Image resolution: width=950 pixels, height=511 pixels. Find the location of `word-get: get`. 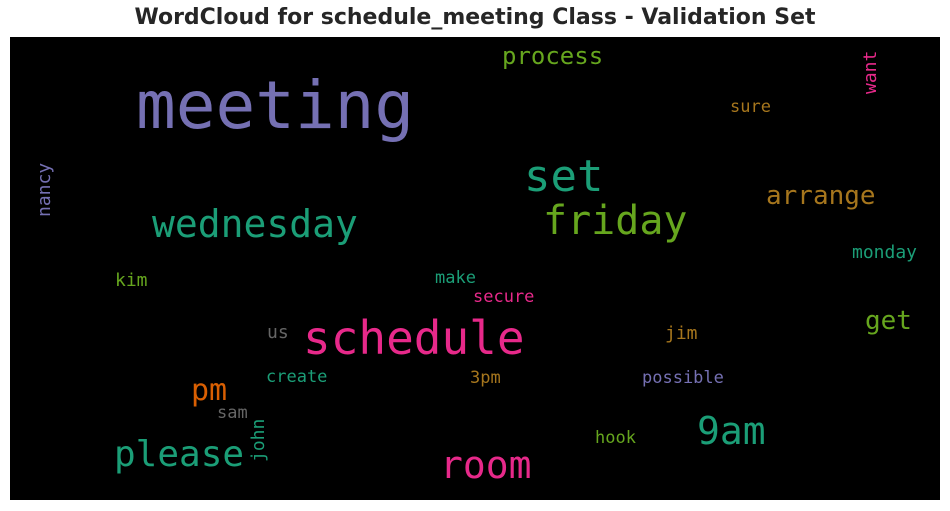

word-get: get is located at coordinates (888, 321).